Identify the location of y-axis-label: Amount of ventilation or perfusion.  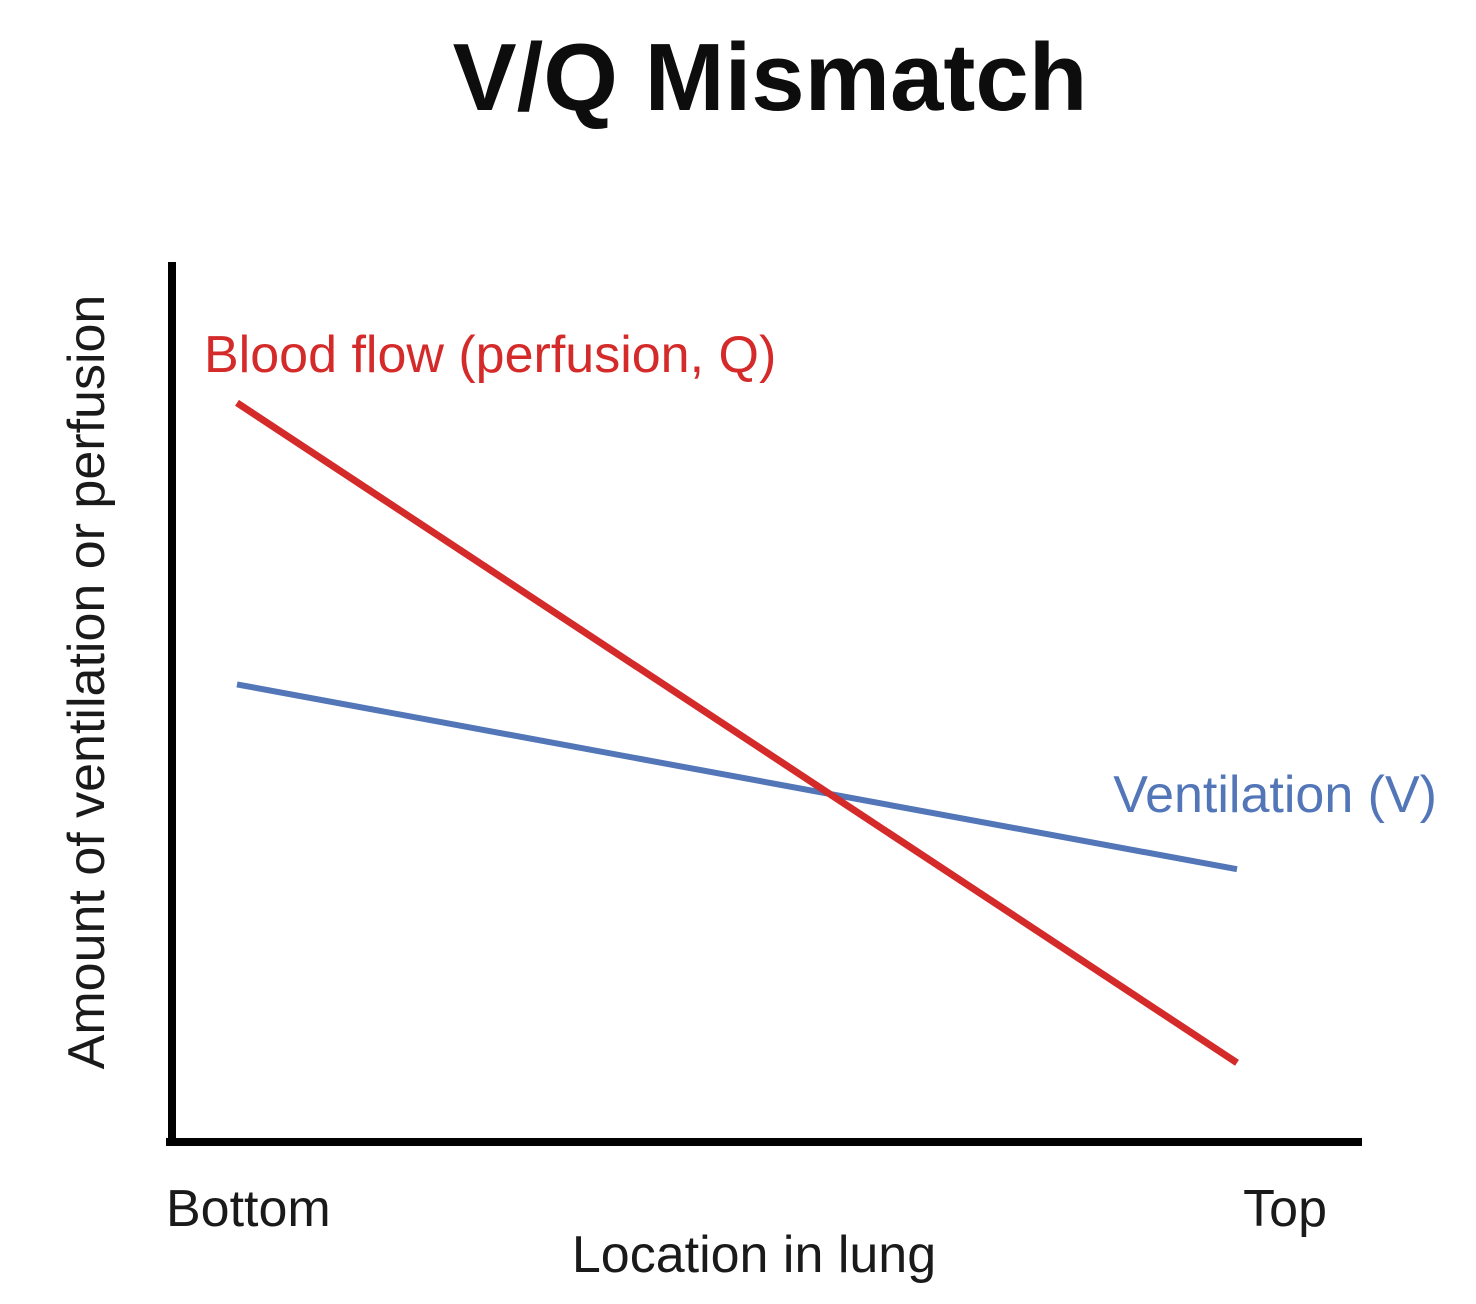
(87, 682).